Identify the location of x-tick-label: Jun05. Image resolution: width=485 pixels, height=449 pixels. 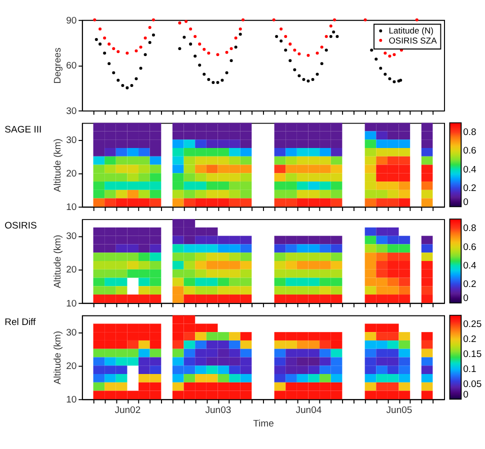
(399, 410).